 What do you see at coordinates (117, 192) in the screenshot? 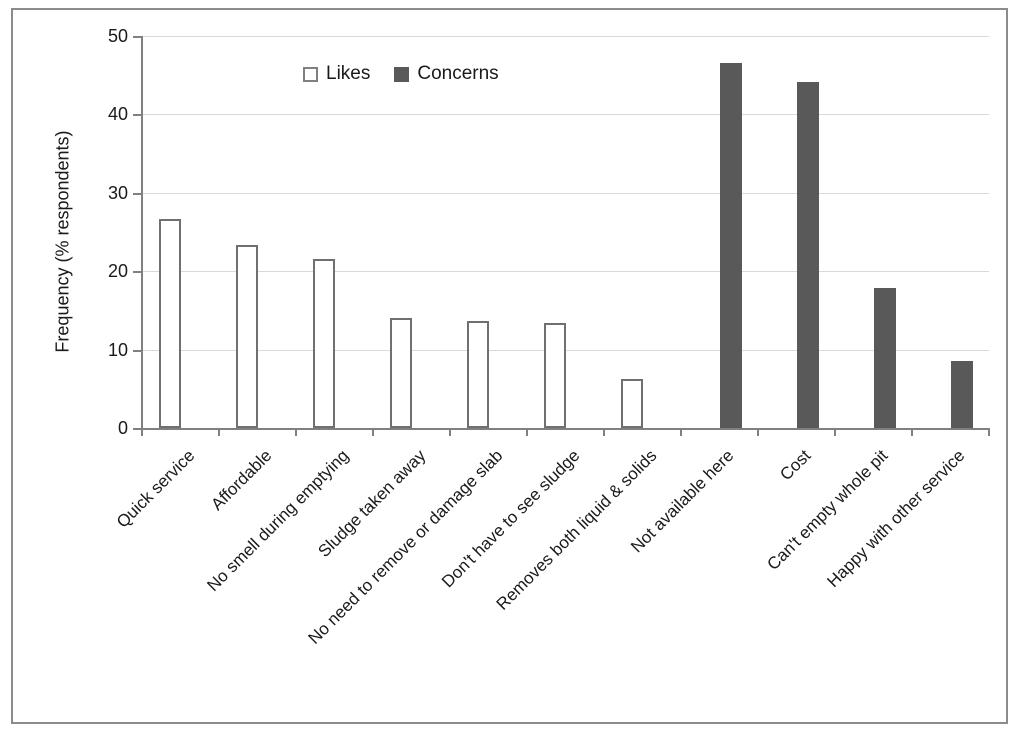
I see `y-tick-label-30: 30` at bounding box center [117, 192].